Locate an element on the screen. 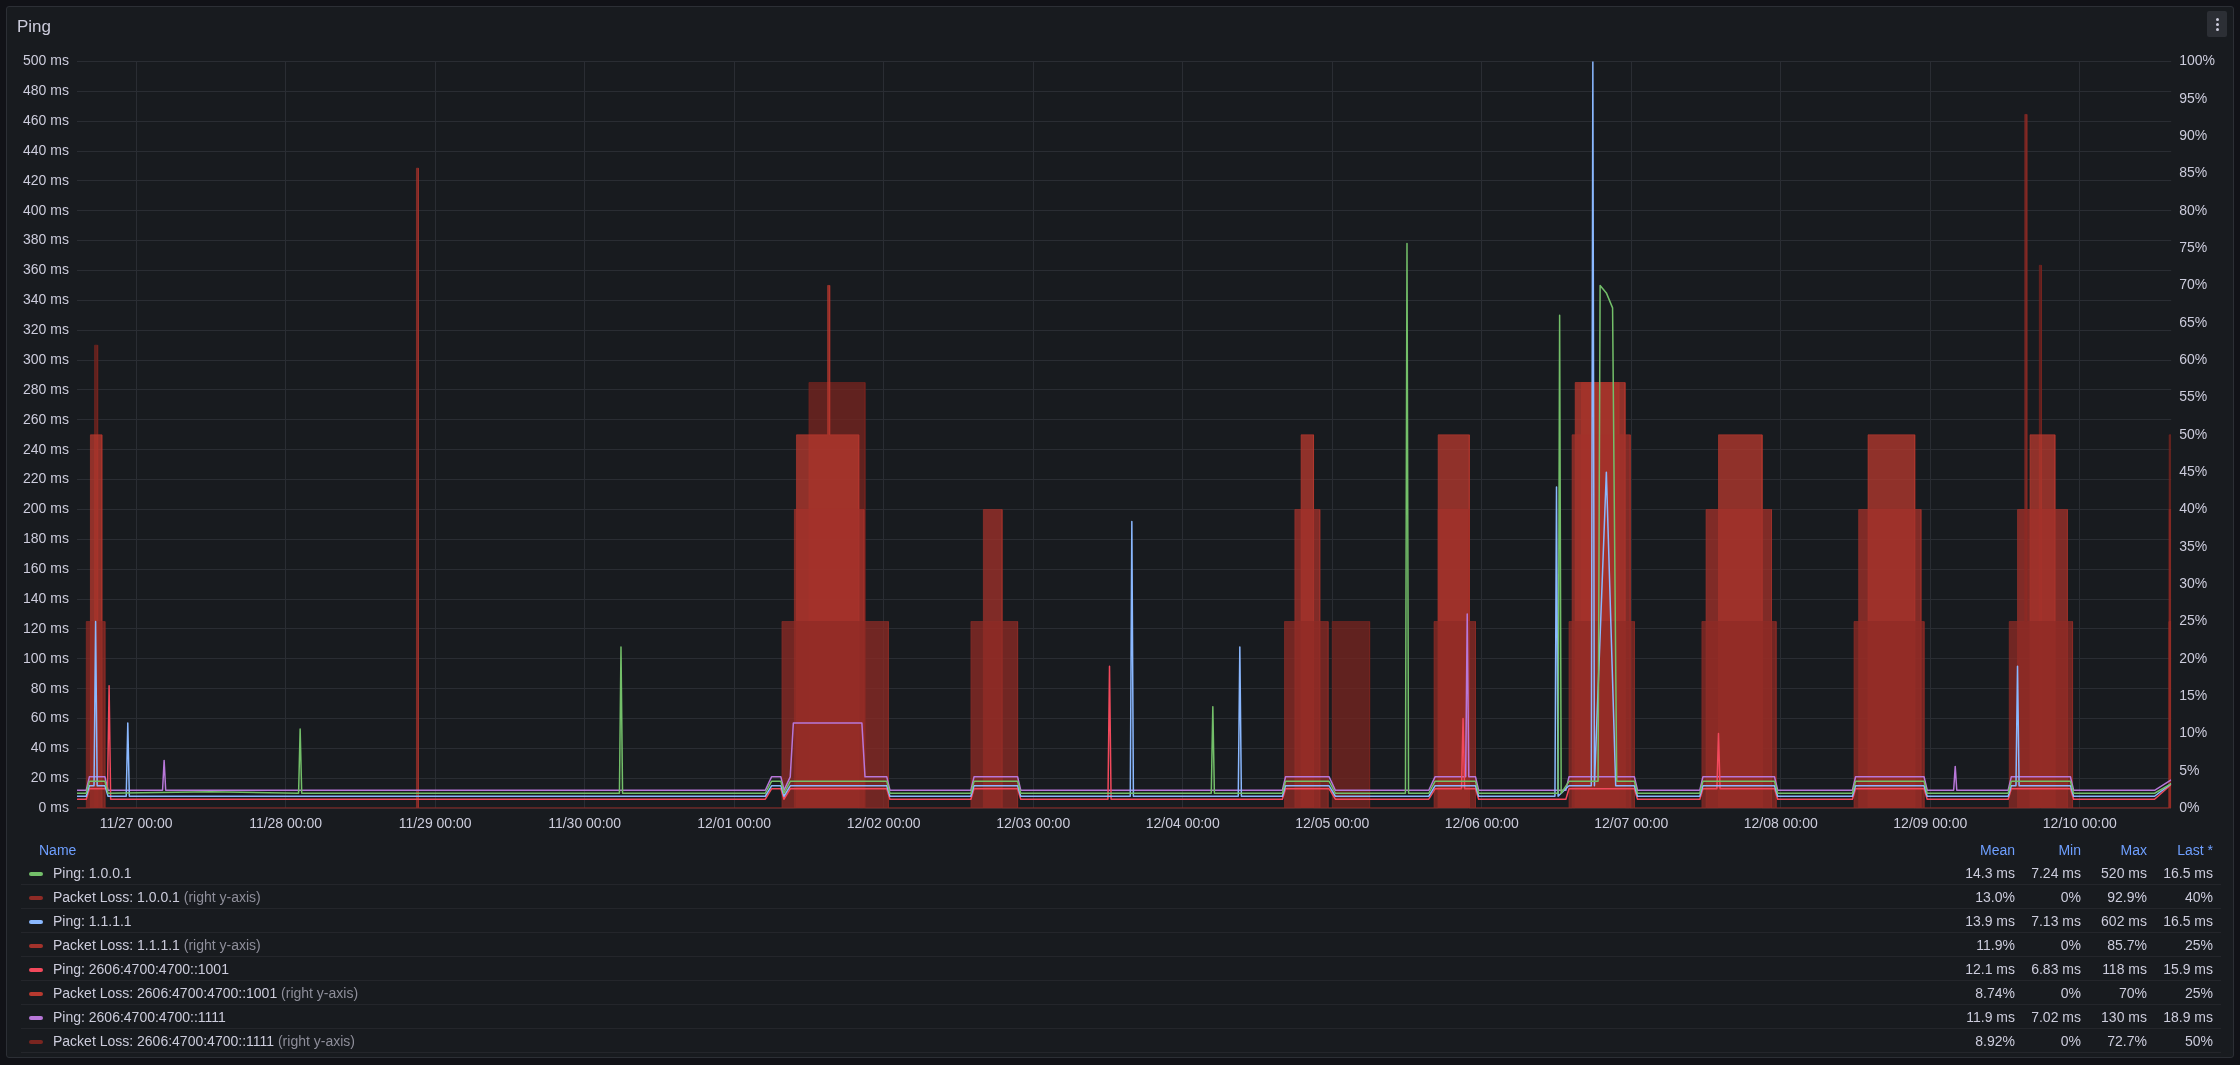 The image size is (2240, 1065). y-tick-label: 440 ms is located at coordinates (45, 149).